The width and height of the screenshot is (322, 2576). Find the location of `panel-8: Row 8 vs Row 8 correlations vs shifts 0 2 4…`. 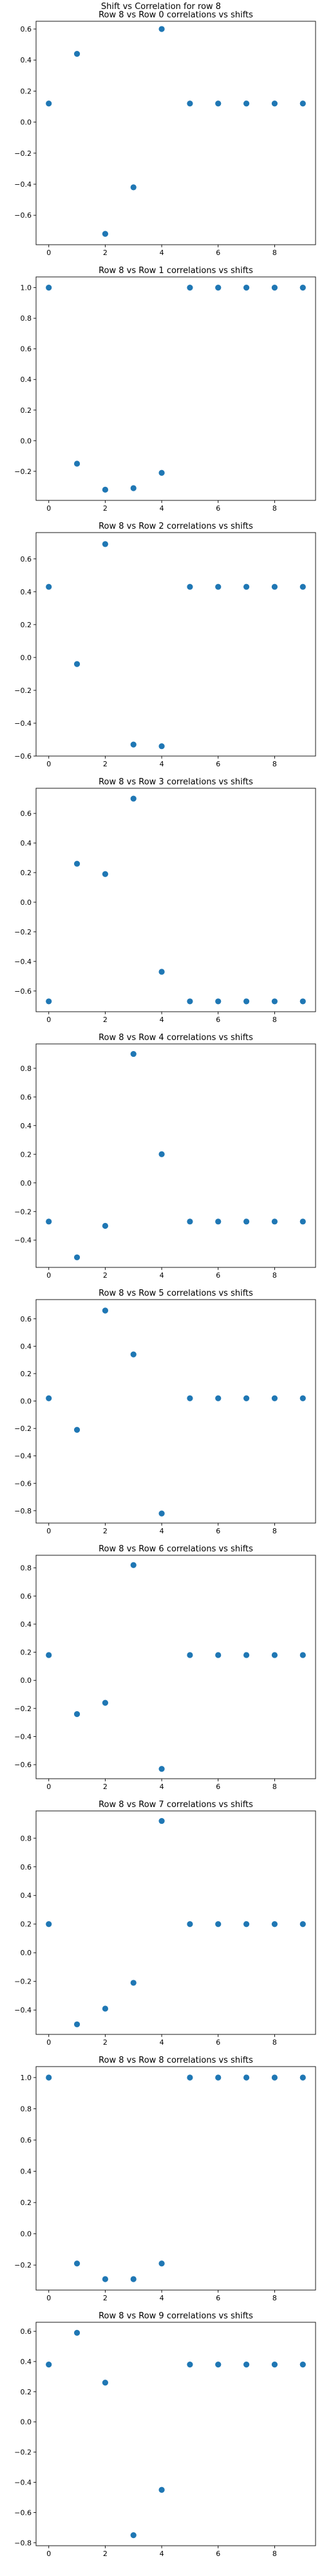

panel-8: Row 8 vs Row 8 correlations vs shifts 0 2 4… is located at coordinates (165, 2179).